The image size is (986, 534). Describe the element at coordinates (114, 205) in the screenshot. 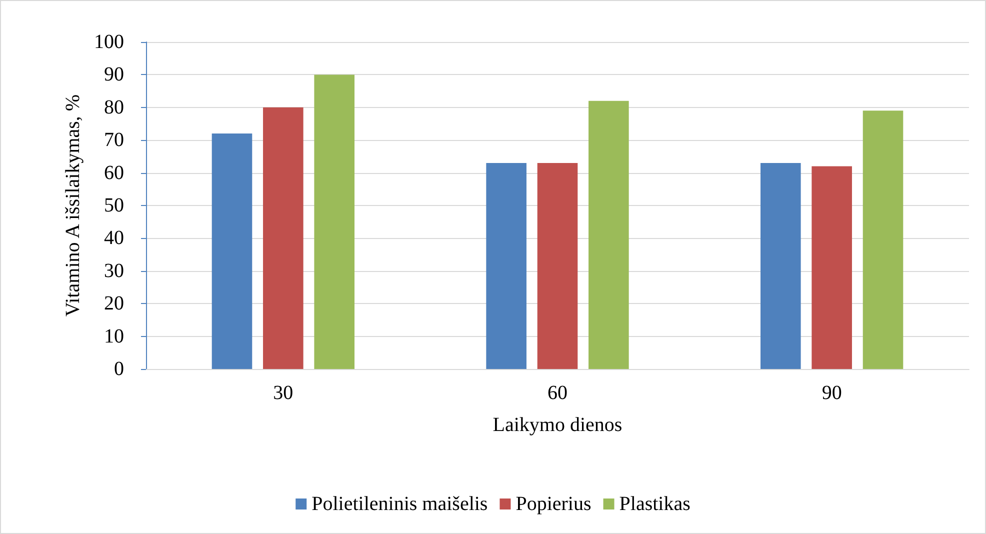

I see `y-tick-label: 50` at that location.